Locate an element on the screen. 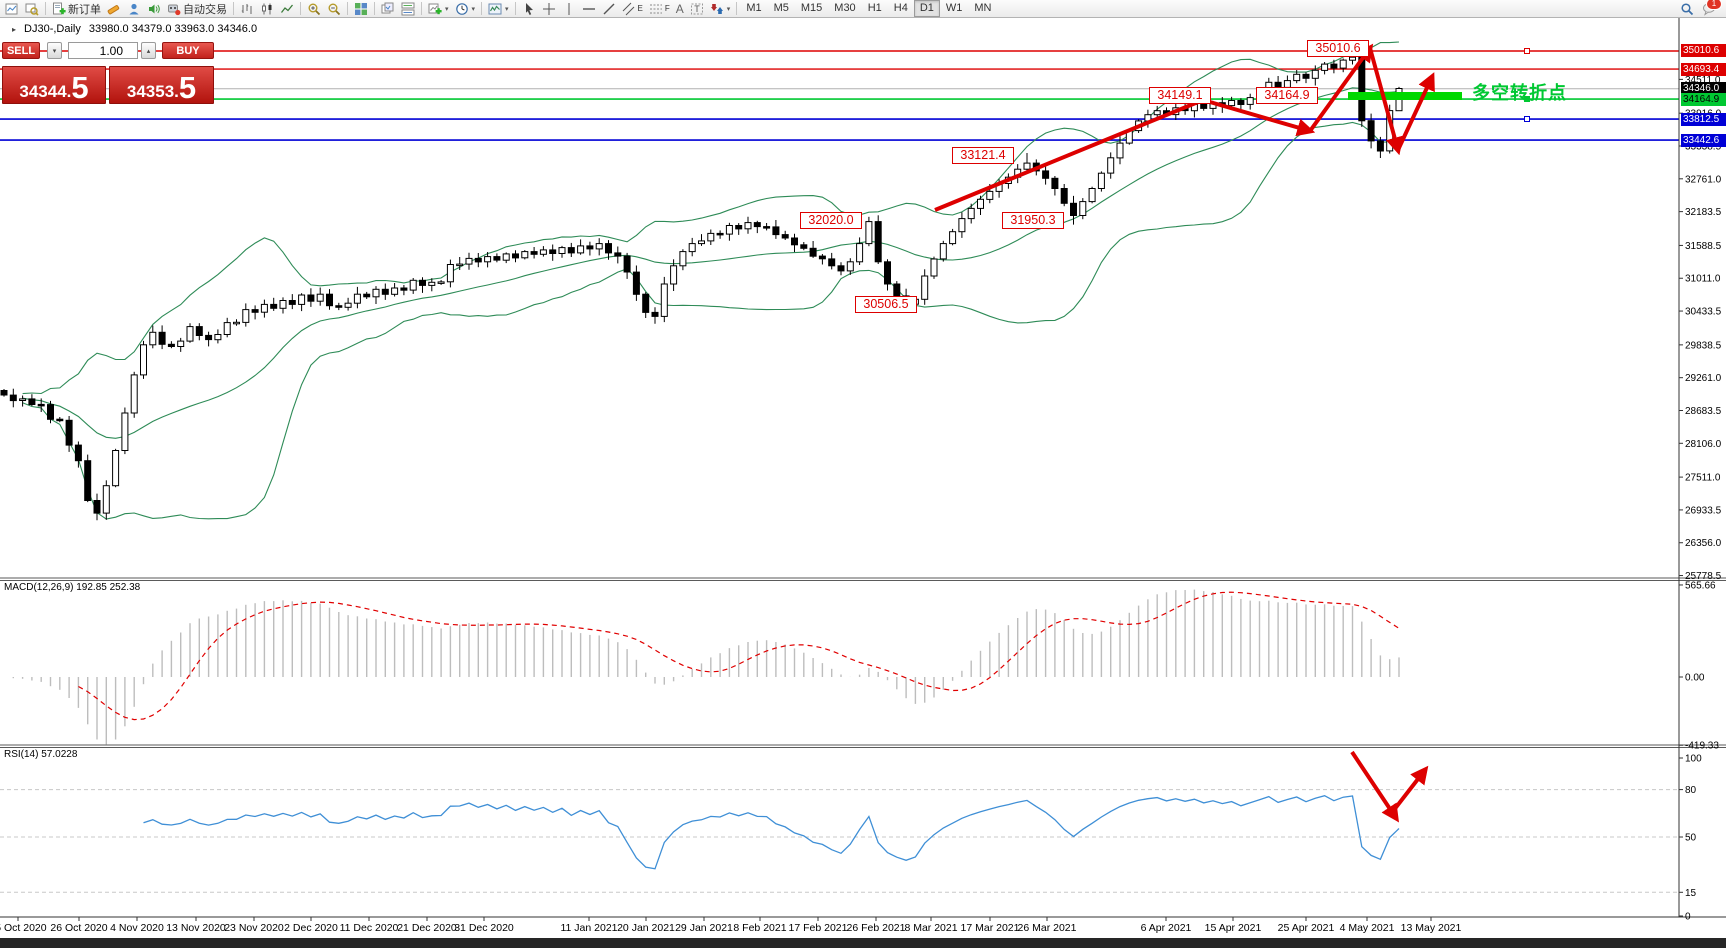  crosshair-tool-button is located at coordinates (549, 9).